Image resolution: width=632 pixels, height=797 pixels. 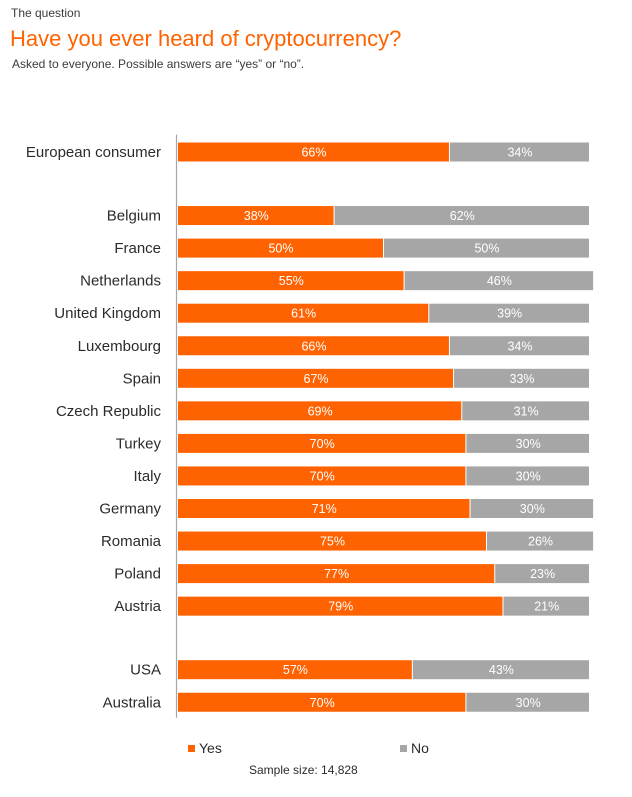 I want to click on legend-swatch-yes, so click(x=191, y=748).